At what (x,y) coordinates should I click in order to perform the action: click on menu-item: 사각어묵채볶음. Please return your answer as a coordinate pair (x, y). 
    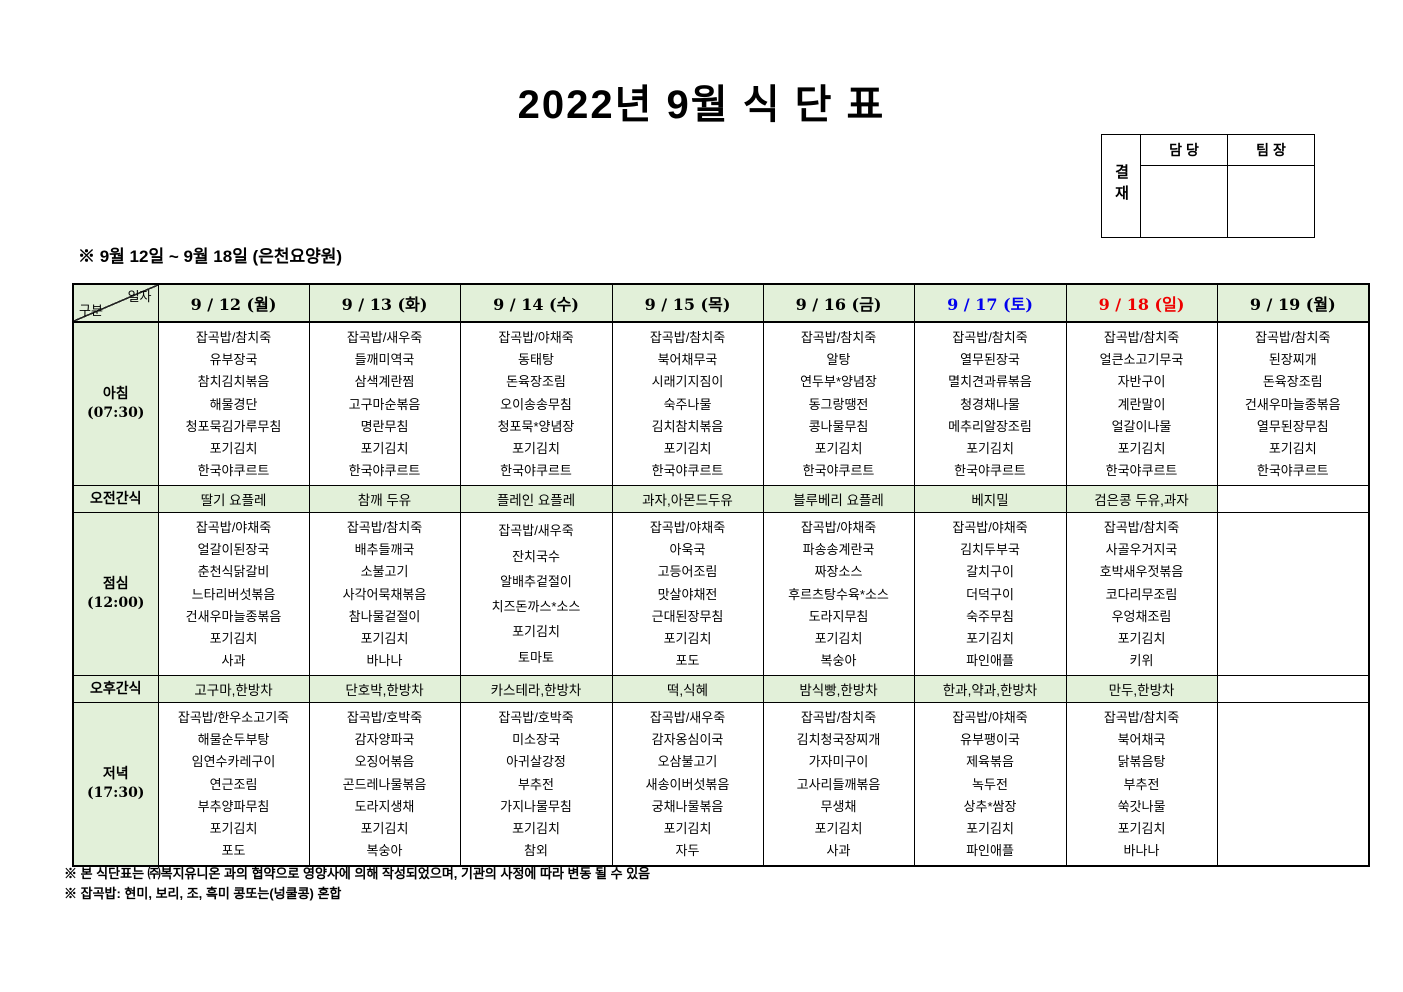
    Looking at the image, I should click on (384, 594).